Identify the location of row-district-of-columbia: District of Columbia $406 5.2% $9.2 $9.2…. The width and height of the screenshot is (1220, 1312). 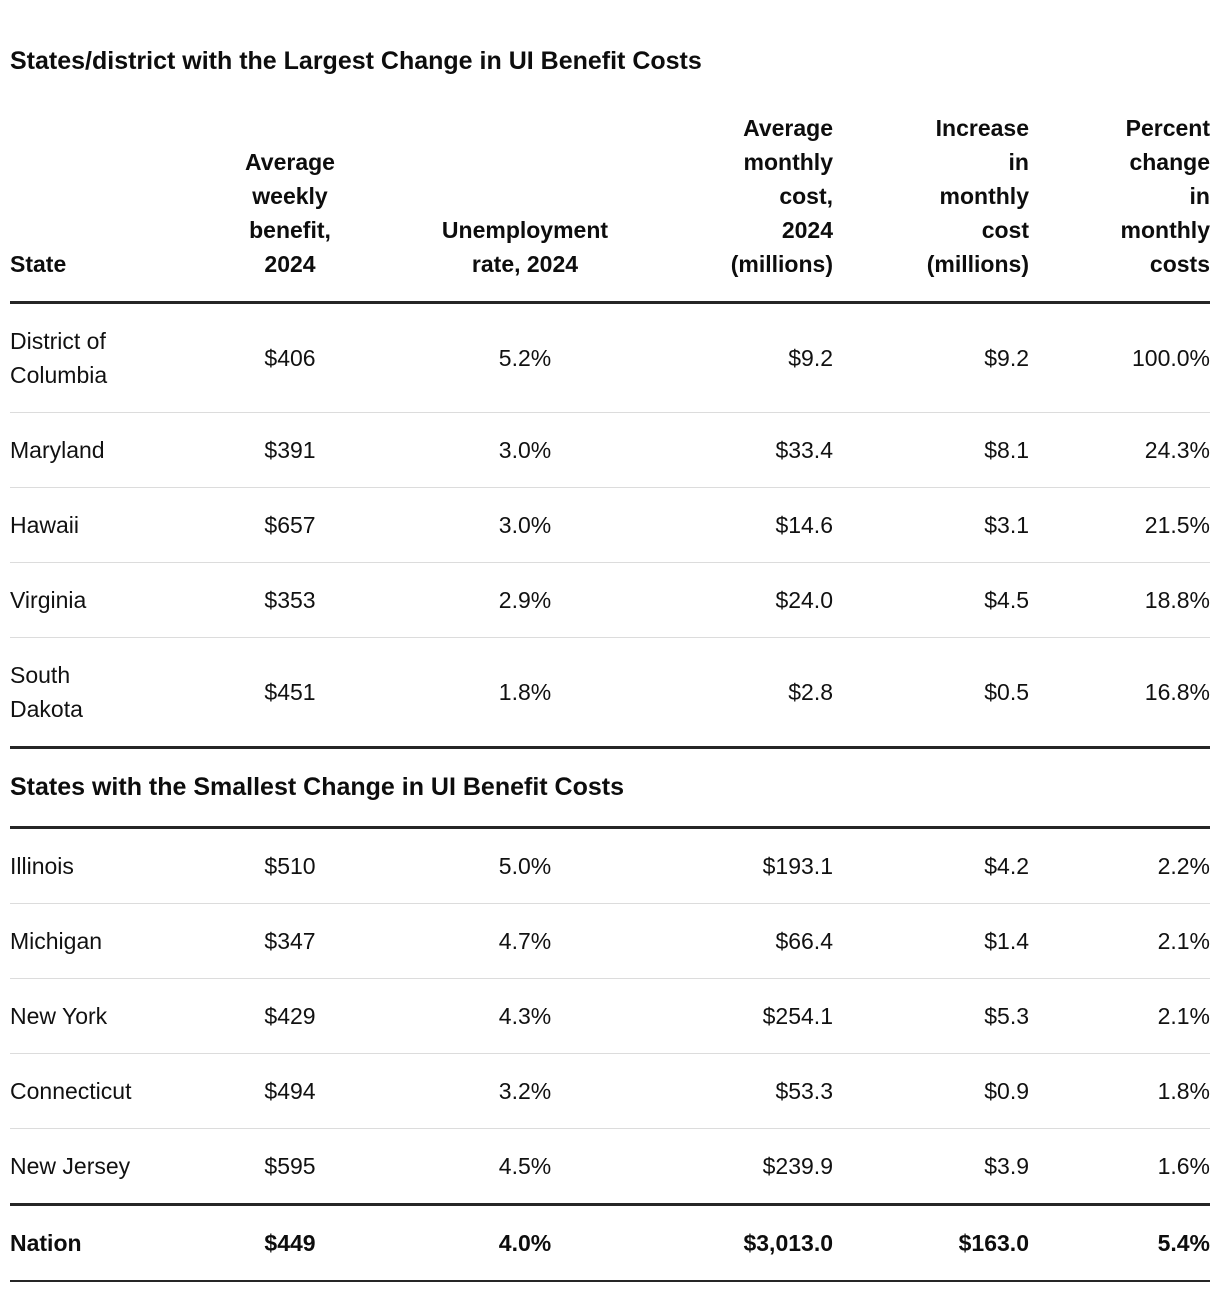
(610, 358).